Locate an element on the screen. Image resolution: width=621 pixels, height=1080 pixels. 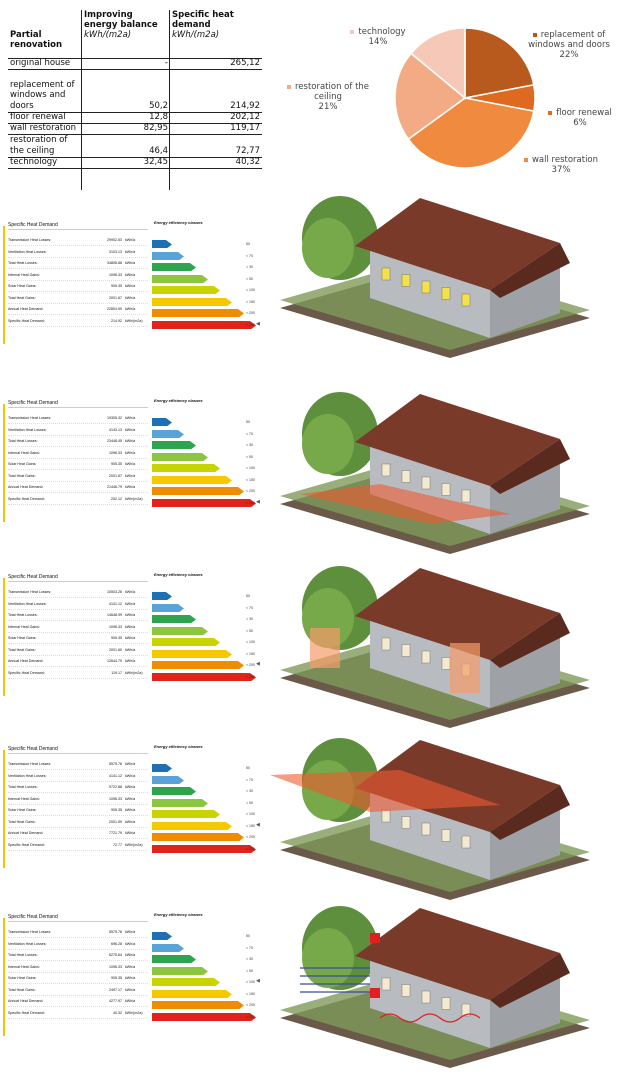
metric-row: Ventilation Heat Losses: 4141.12 kWh/a is located at coordinates (78, 605).